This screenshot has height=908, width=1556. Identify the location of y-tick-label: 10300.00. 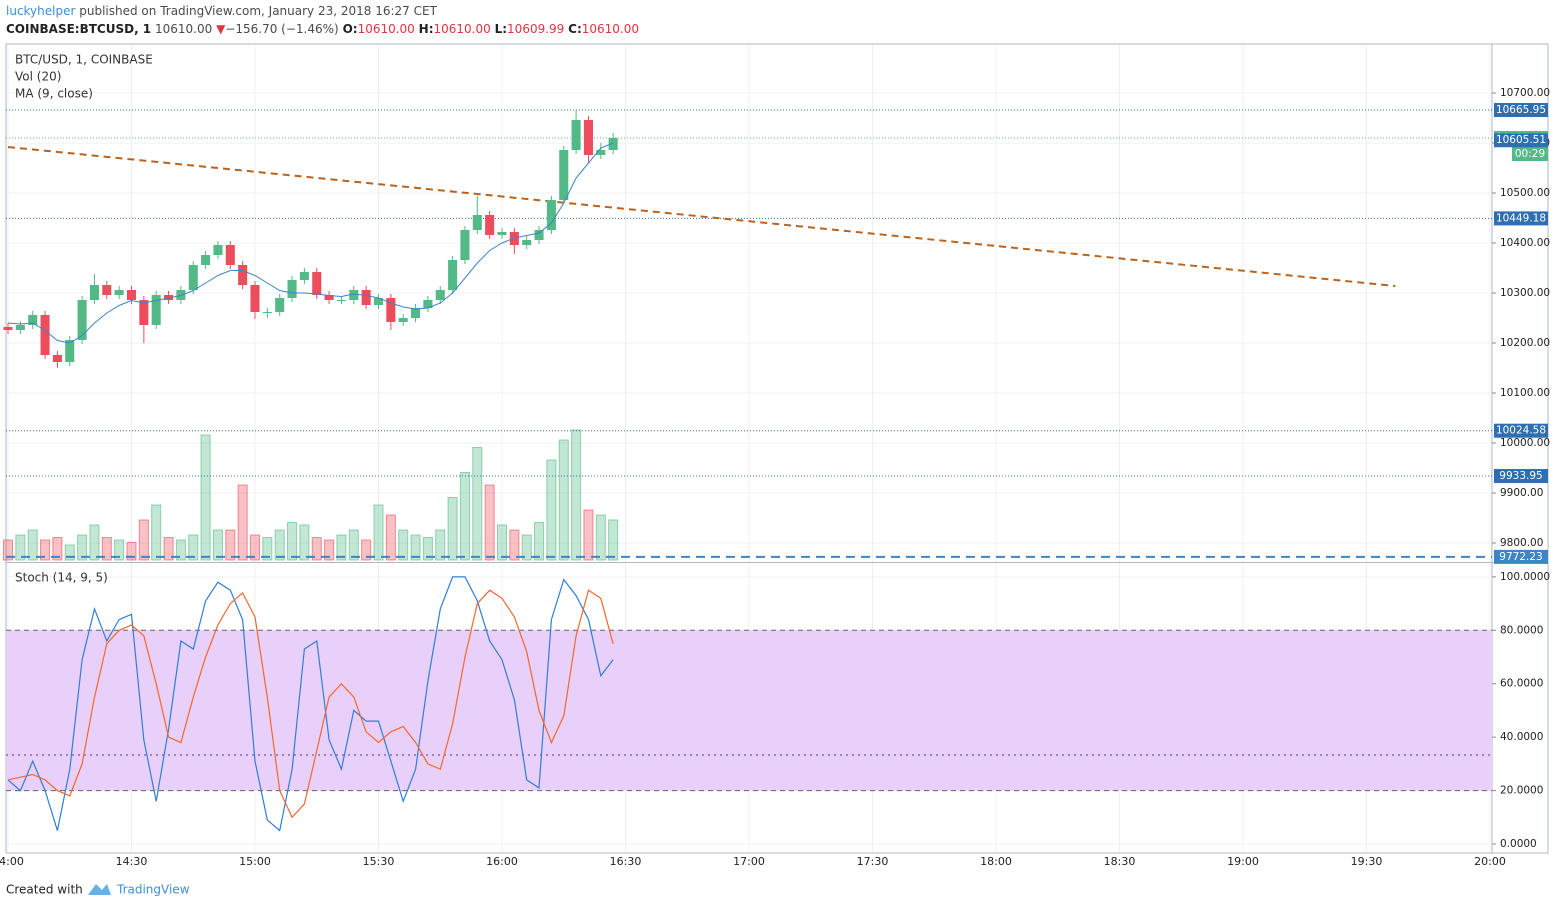
(1525, 293).